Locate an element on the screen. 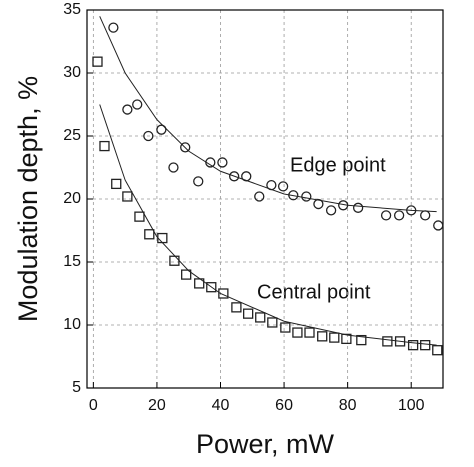 The image size is (474, 467). y-tick-label: 30 is located at coordinates (72, 72).